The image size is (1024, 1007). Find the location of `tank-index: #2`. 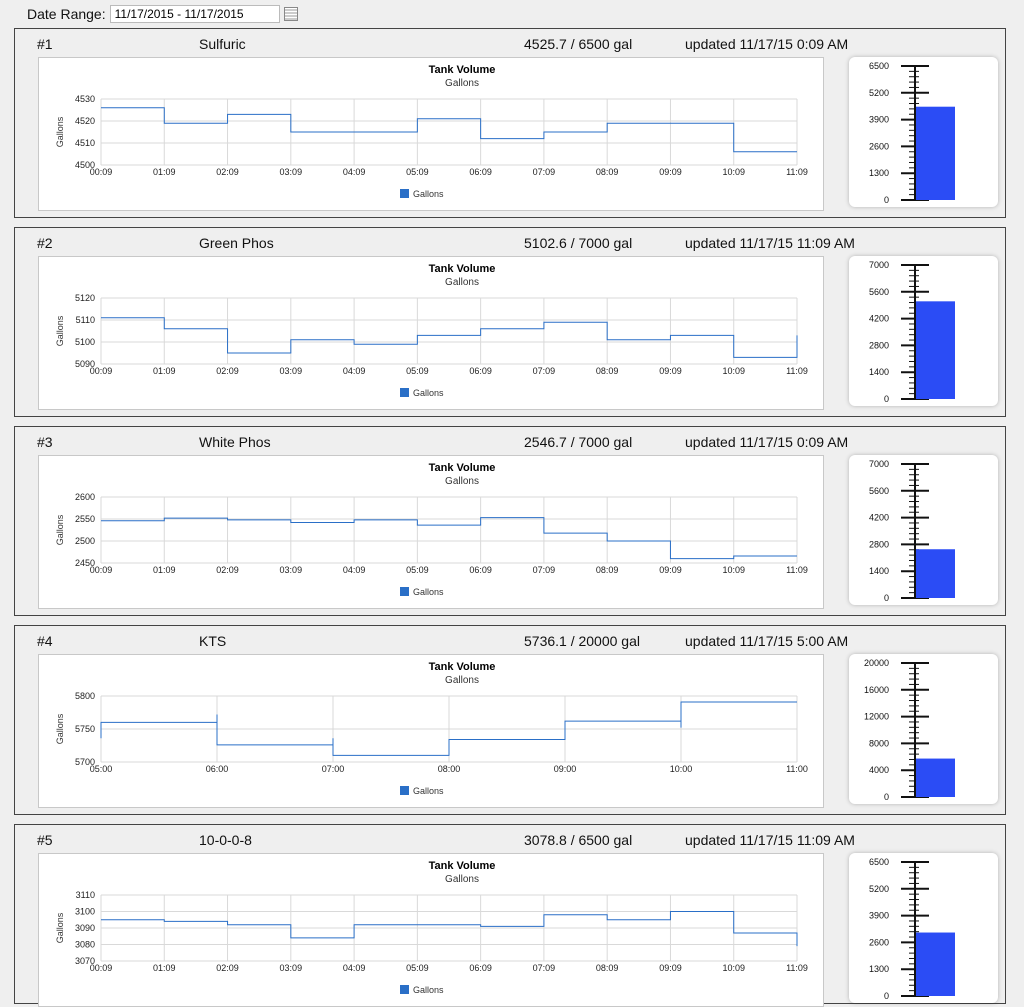

tank-index: #2 is located at coordinates (45, 243).